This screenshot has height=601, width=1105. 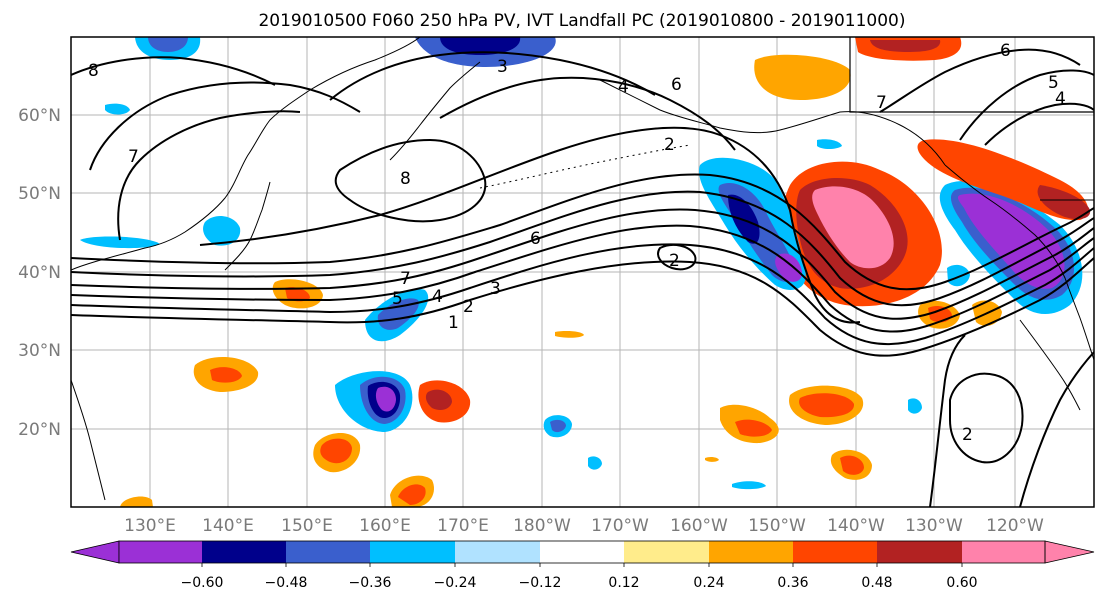 I want to click on latitude-labels: 60°N 50°N 40°N 30°N 20°N, so click(x=39, y=273).